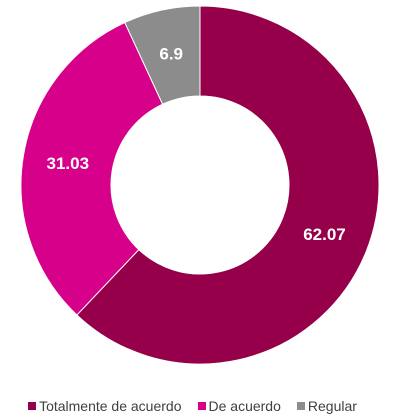 The height and width of the screenshot is (418, 393). What do you see at coordinates (244, 406) in the screenshot?
I see `legend-label: De acuerdo` at bounding box center [244, 406].